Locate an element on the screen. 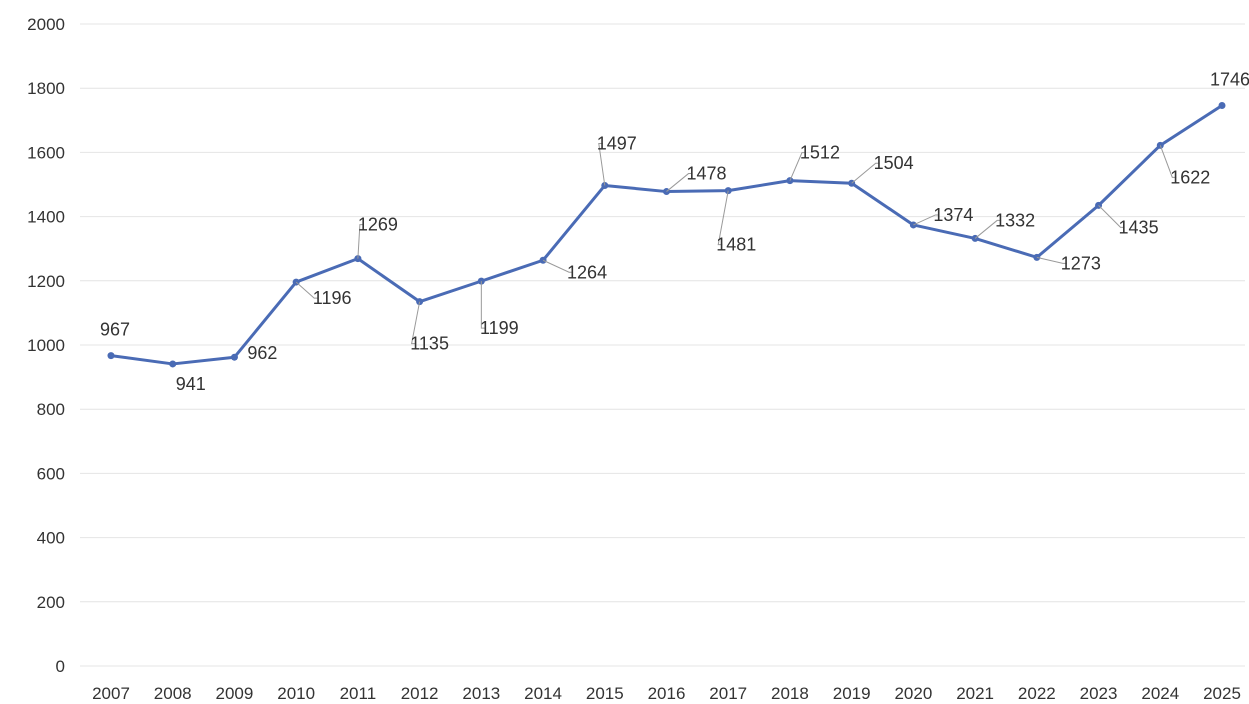  x-tick-label: 2018 is located at coordinates (790, 693).